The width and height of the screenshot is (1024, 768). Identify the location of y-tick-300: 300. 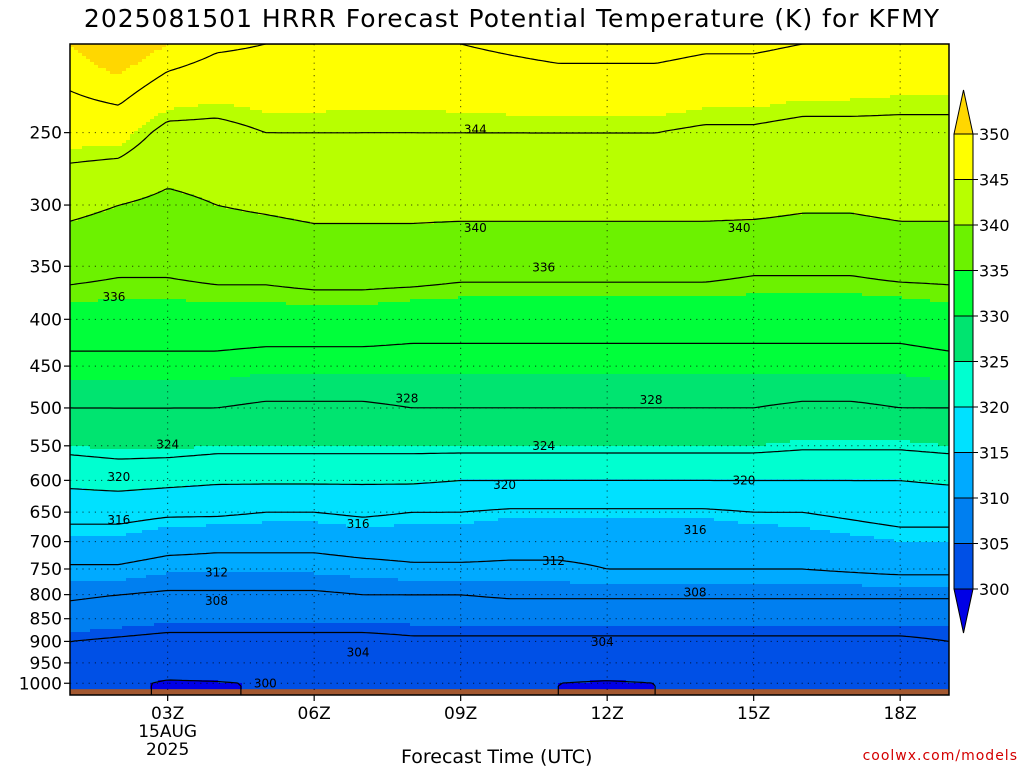
(46, 206).